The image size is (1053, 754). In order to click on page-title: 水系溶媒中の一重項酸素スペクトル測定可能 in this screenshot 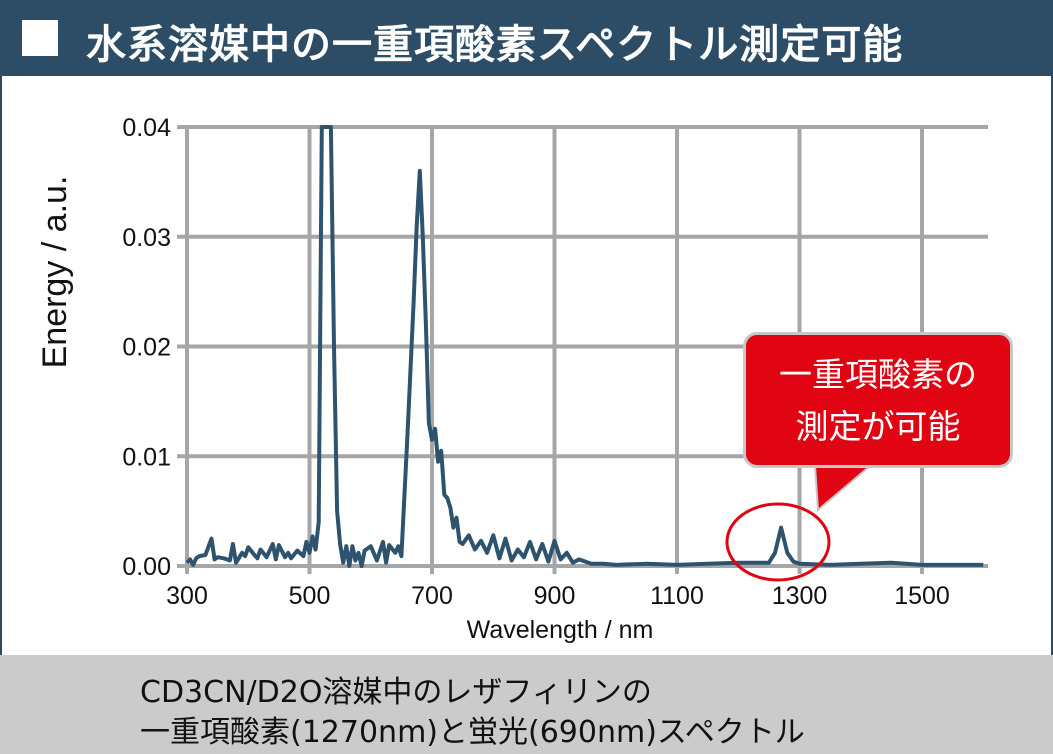, I will do `click(495, 45)`.